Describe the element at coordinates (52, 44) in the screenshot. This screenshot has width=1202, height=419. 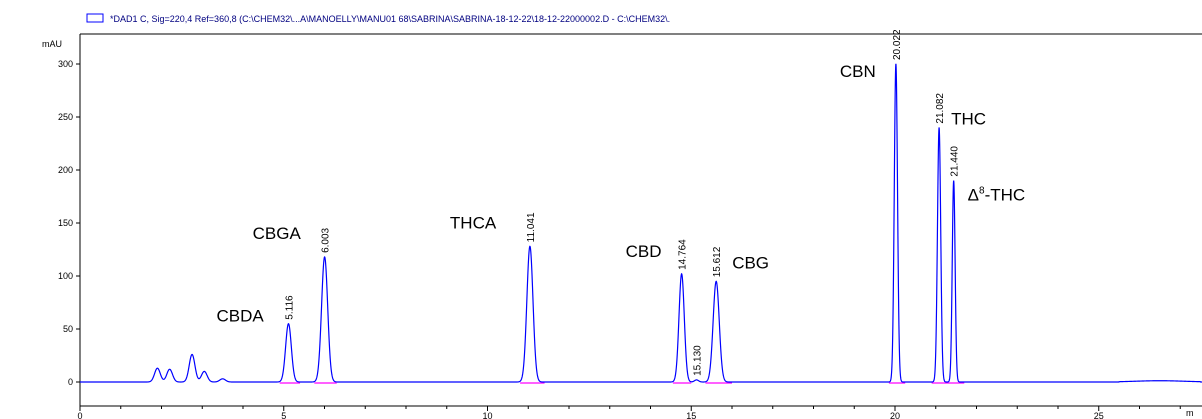
I see `y-unit-label: mAU` at that location.